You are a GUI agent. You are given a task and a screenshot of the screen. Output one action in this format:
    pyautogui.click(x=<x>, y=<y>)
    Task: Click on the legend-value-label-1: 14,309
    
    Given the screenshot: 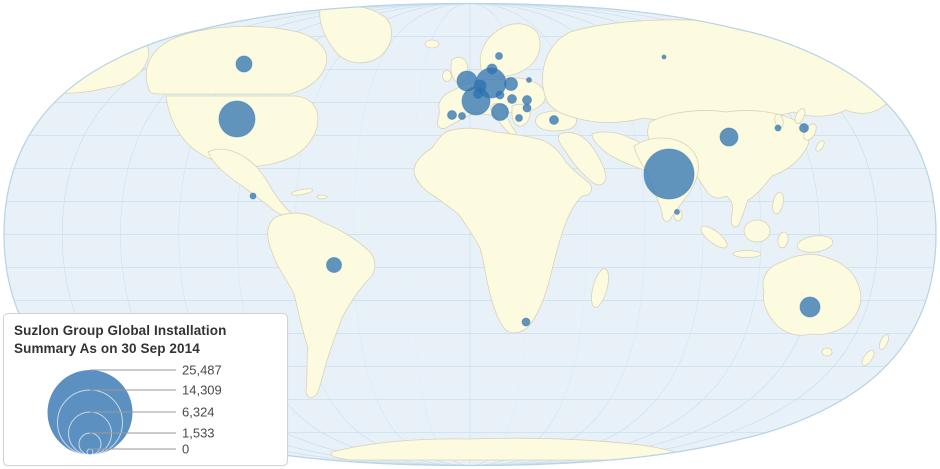 What is the action you would take?
    pyautogui.click(x=202, y=390)
    